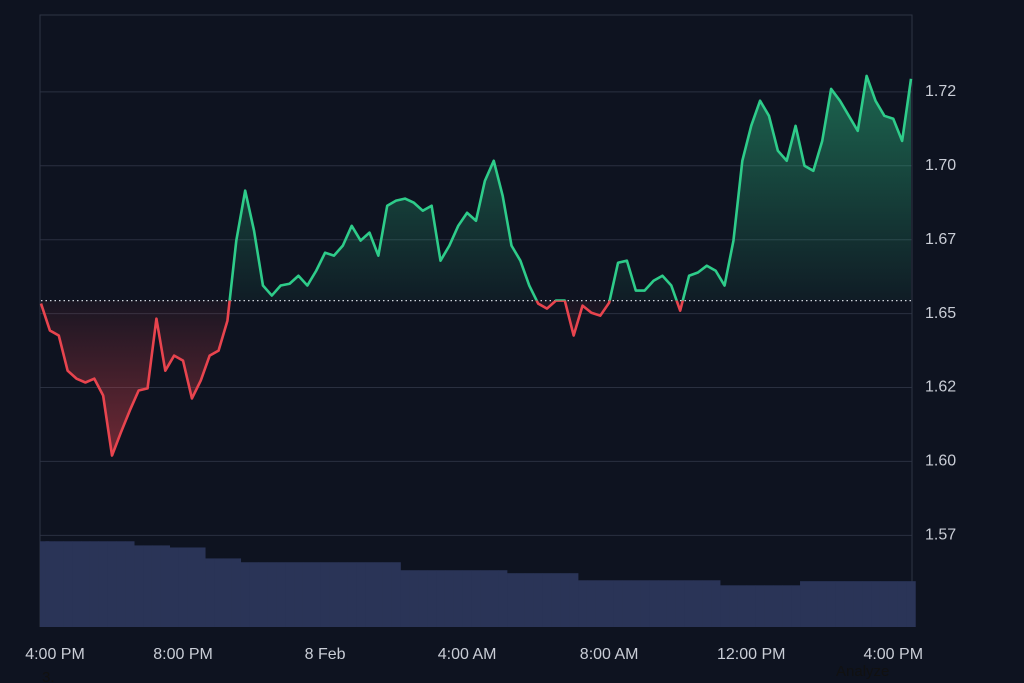 Image resolution: width=1024 pixels, height=683 pixels. What do you see at coordinates (940, 165) in the screenshot?
I see `y-tick-label: 1.70` at bounding box center [940, 165].